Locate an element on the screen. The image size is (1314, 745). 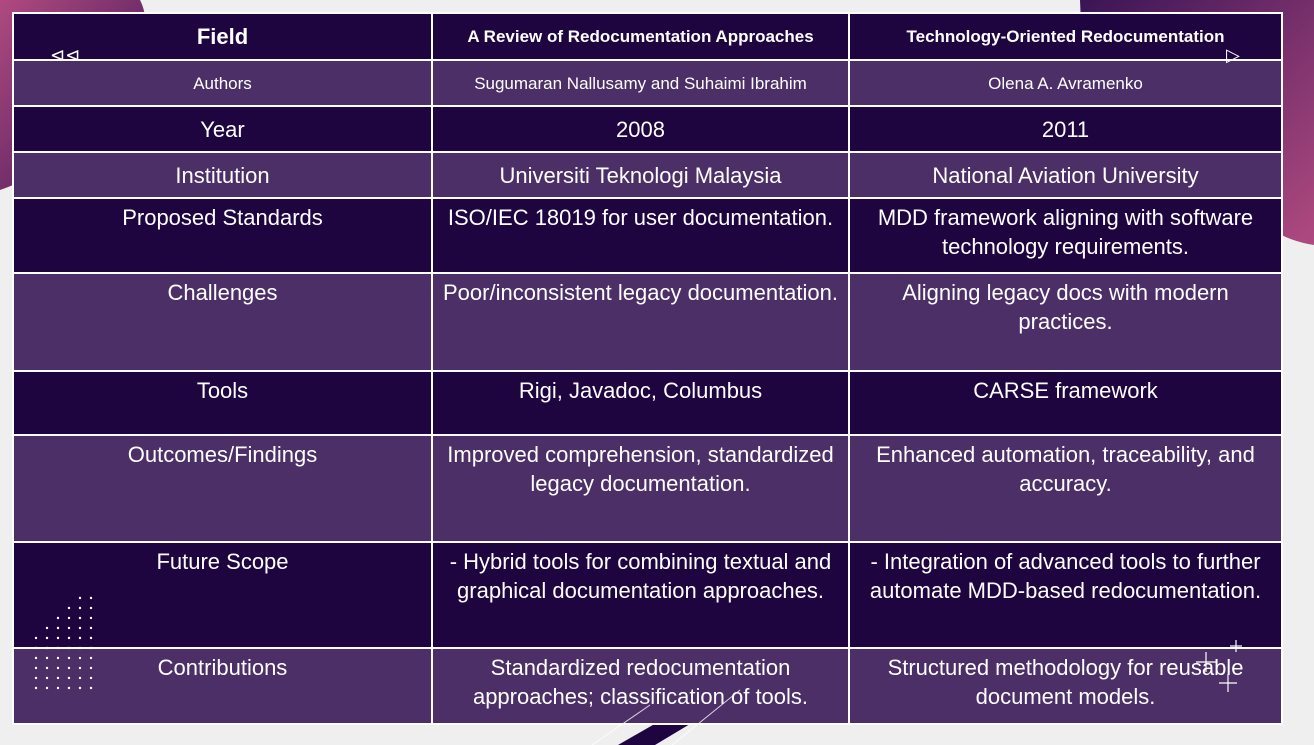
cell-field: Outcomes/Findings is located at coordinates (222, 488).